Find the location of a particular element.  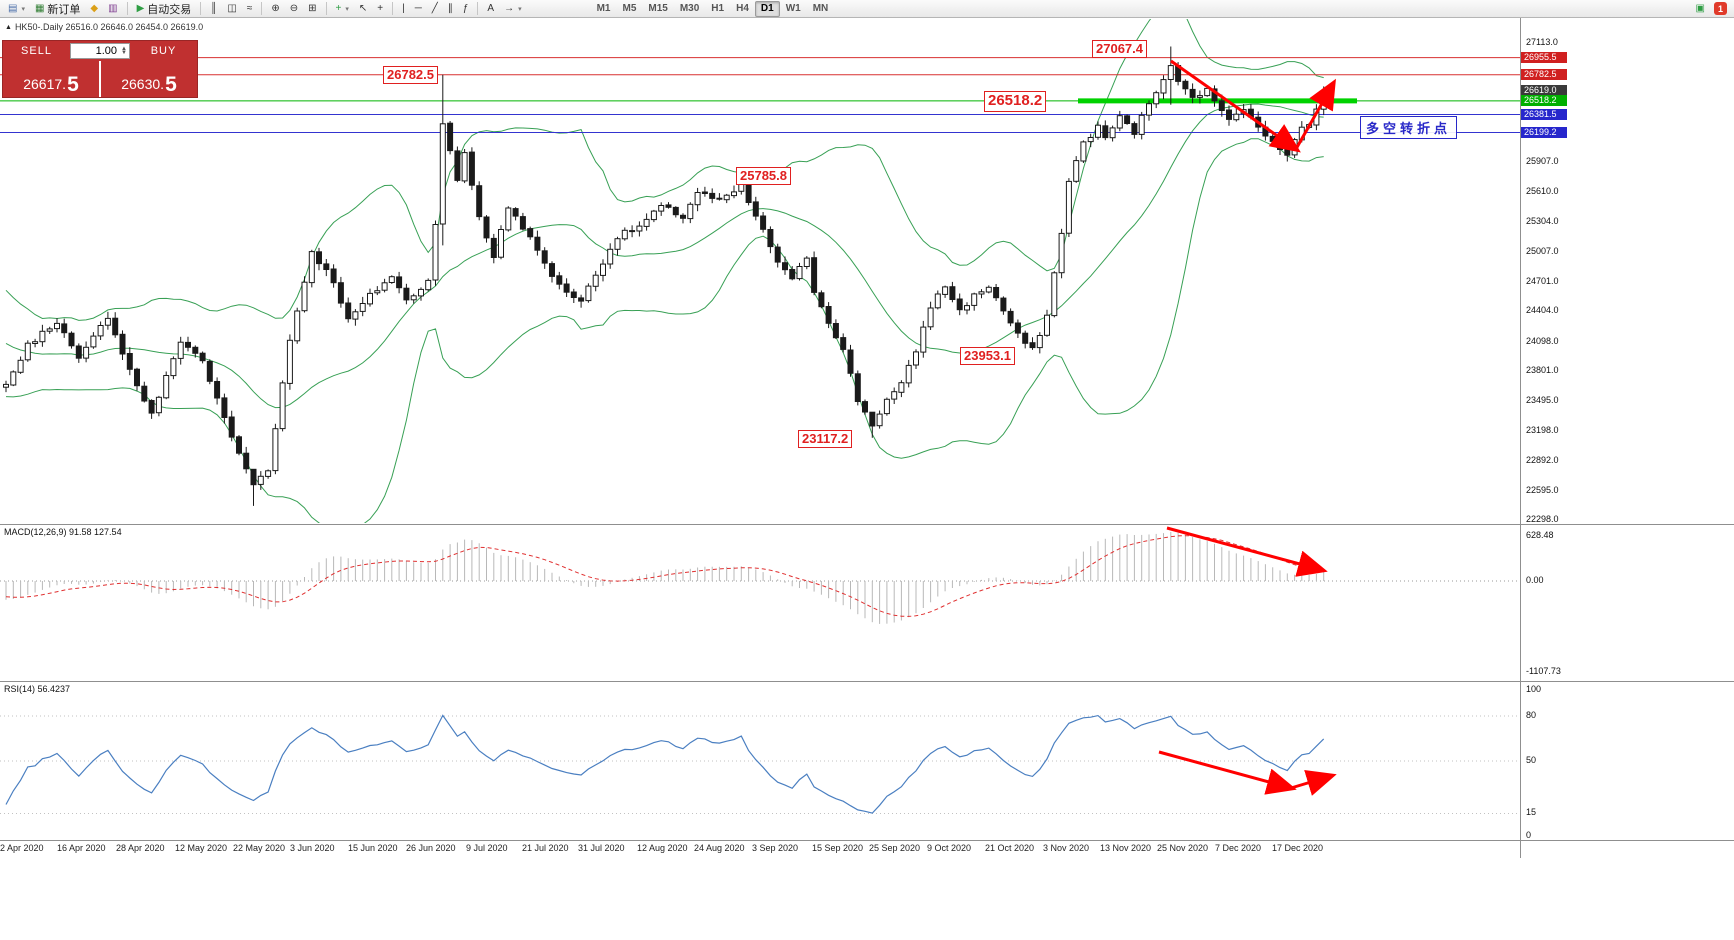

buy-label: BUY is located at coordinates (163, 51).